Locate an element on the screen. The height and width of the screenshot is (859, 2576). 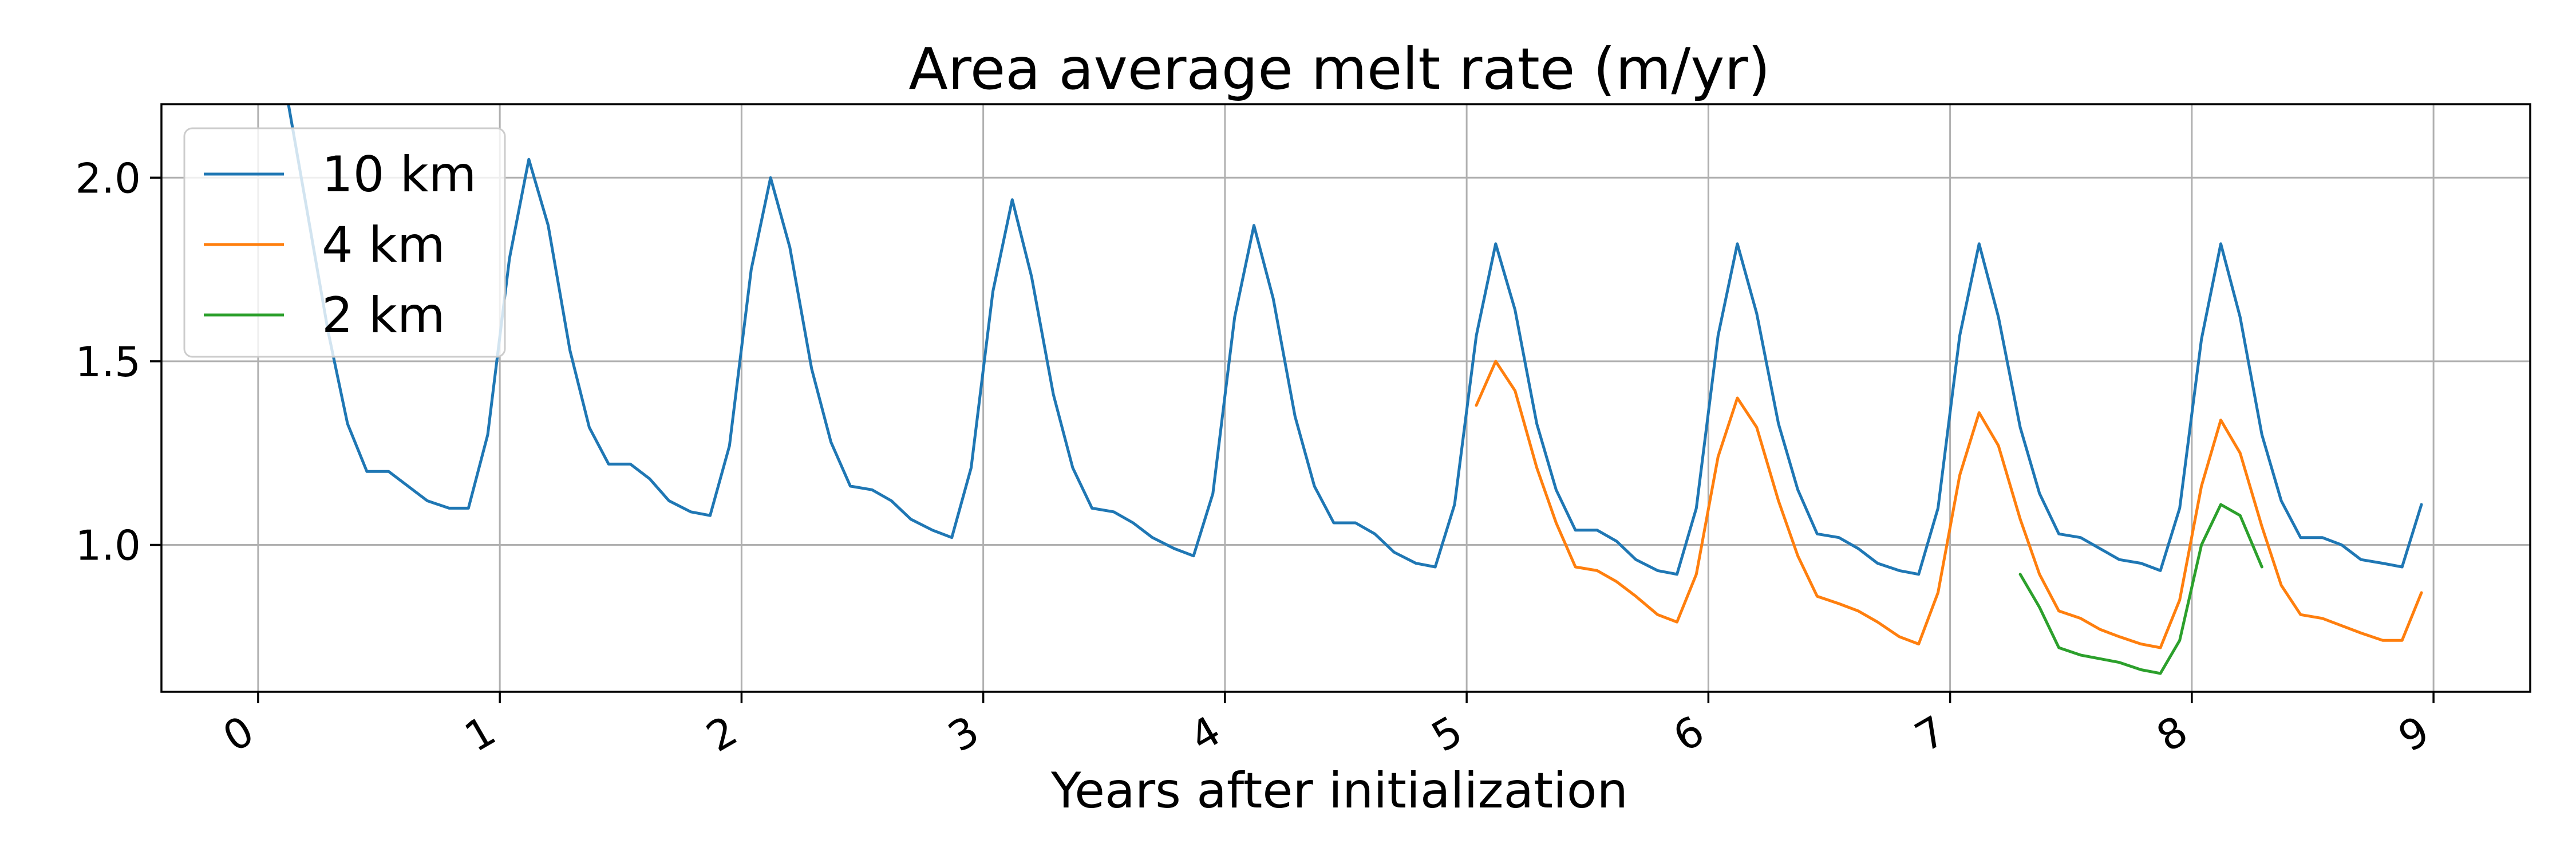
legend-label-2km: 2 km is located at coordinates (383, 315).